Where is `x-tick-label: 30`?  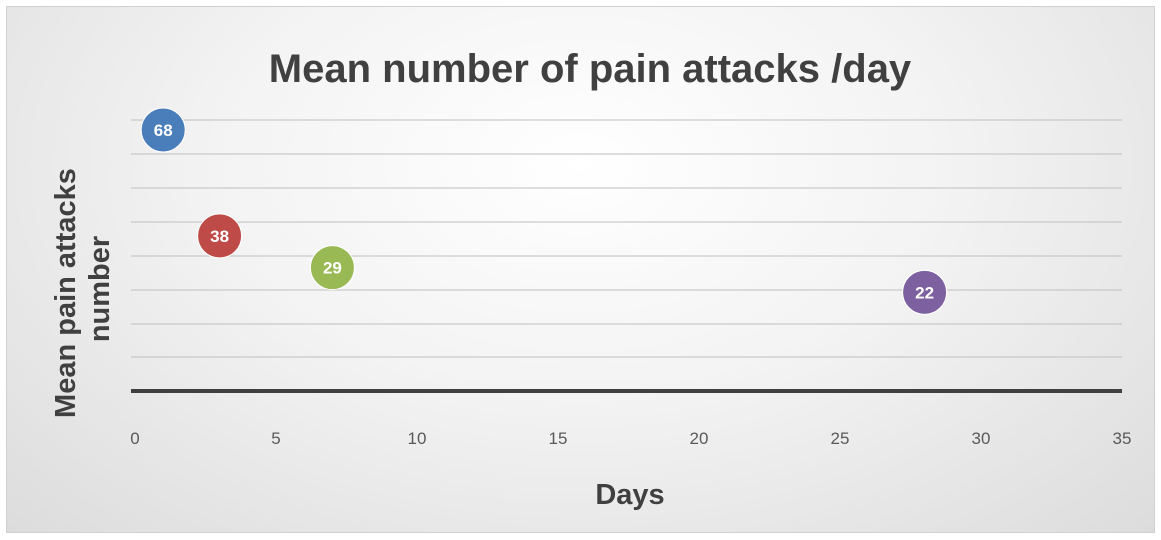 x-tick-label: 30 is located at coordinates (981, 438).